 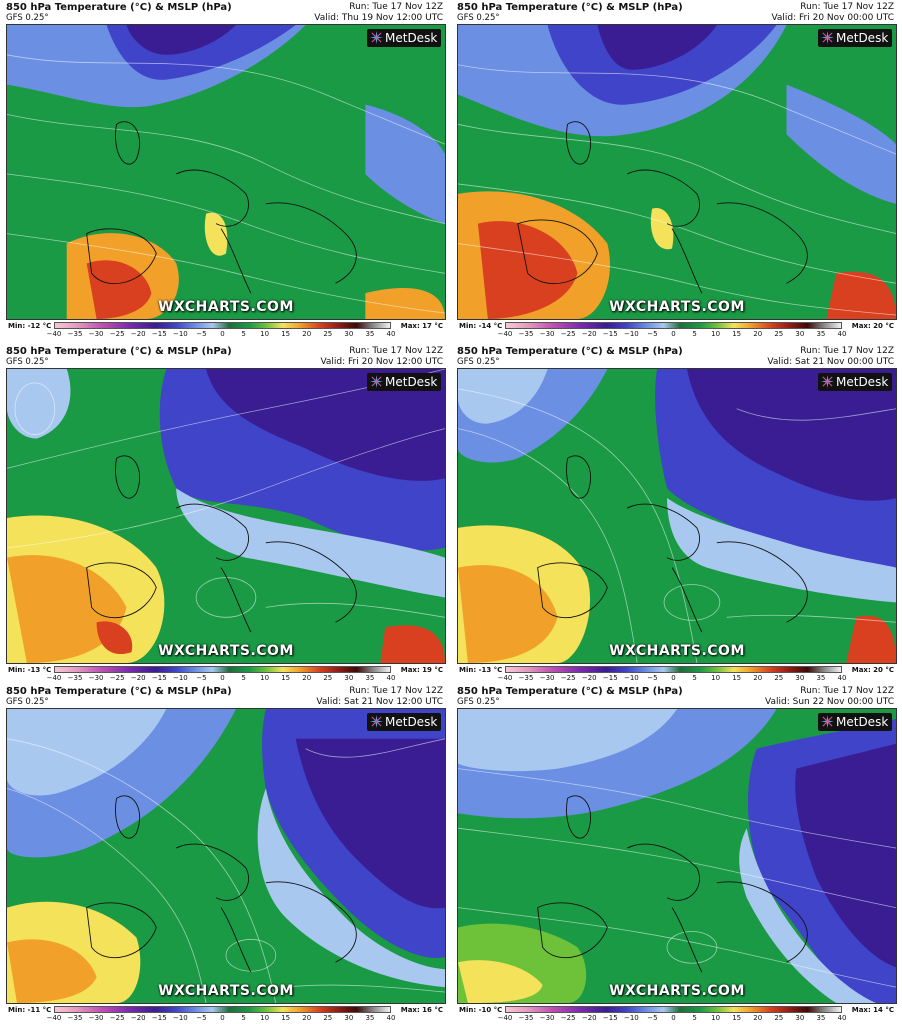 I want to click on min-temp-label: Min: -12 °C, so click(x=30, y=326).